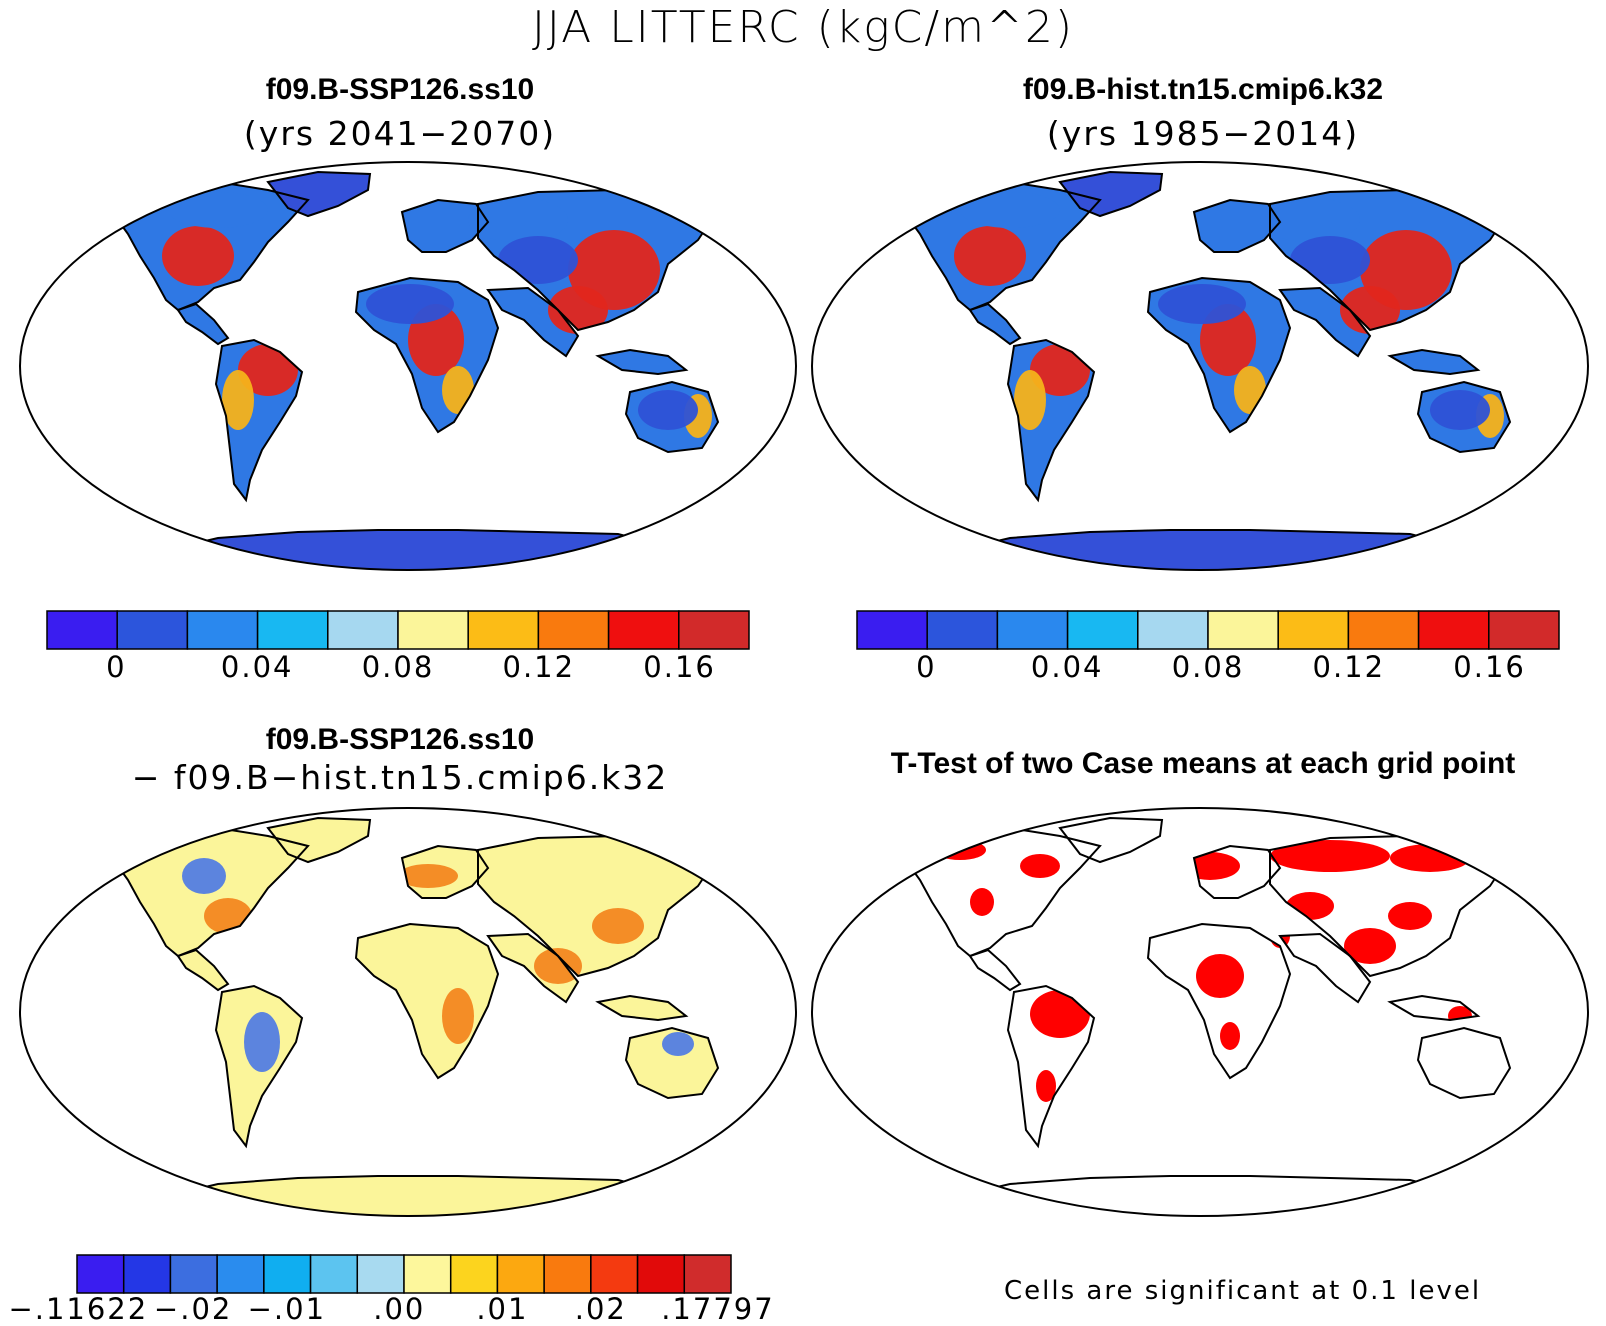  Describe the element at coordinates (399, 1309) in the screenshot. I see `colorbar-tick-label: .00` at that location.